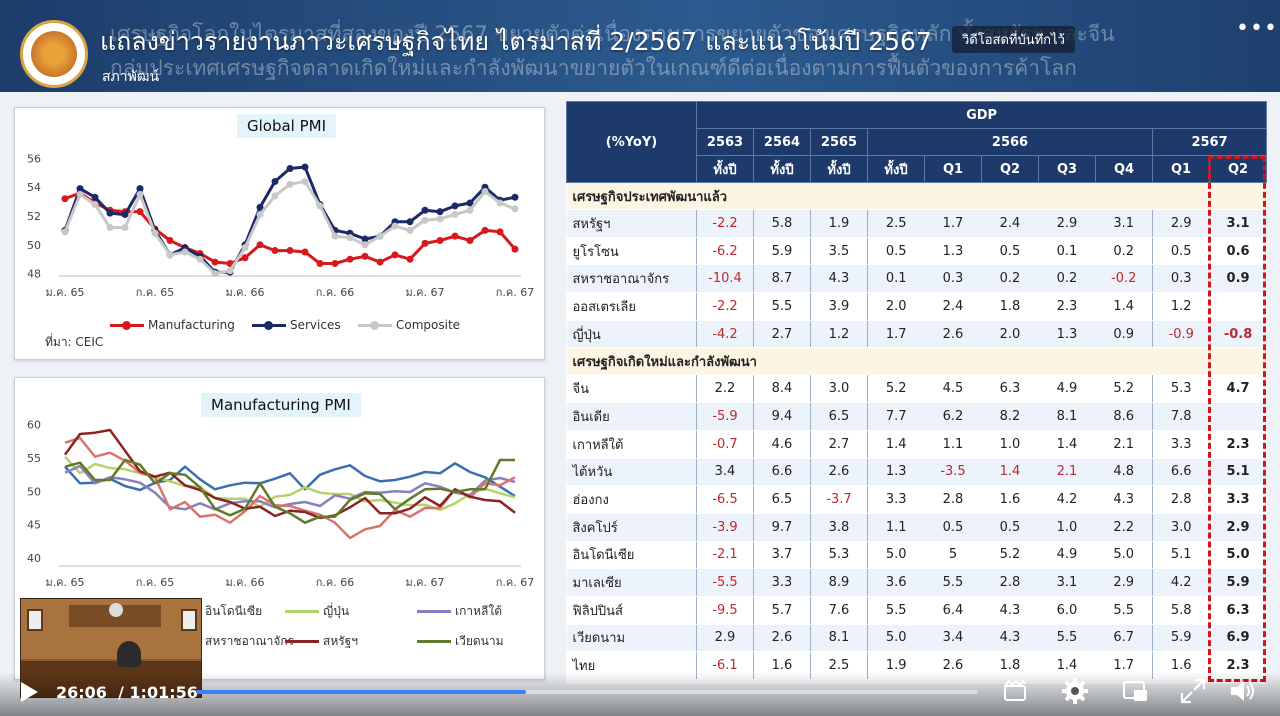 Image resolution: width=1280 pixels, height=716 pixels. Describe the element at coordinates (631, 665) in the screenshot. I see `country-cell: ไทย` at that location.